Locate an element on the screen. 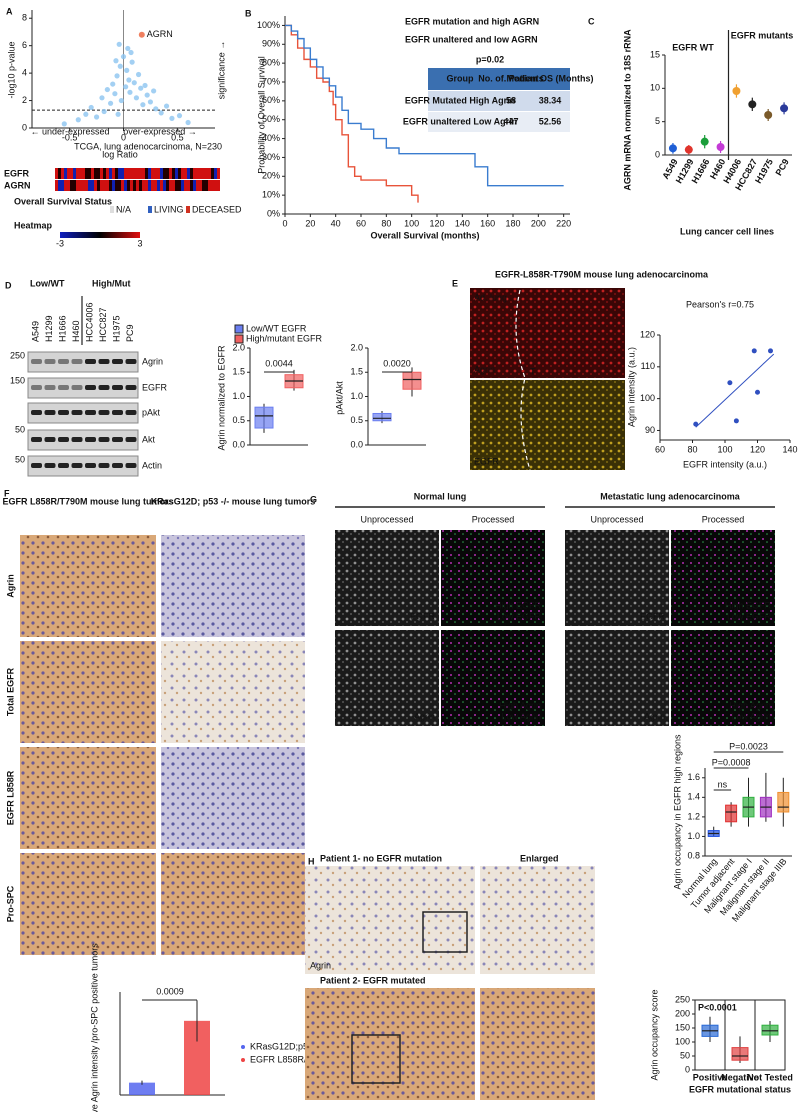 This screenshot has width=800, height=1112. group-label: Low/WT is located at coordinates (47, 283).